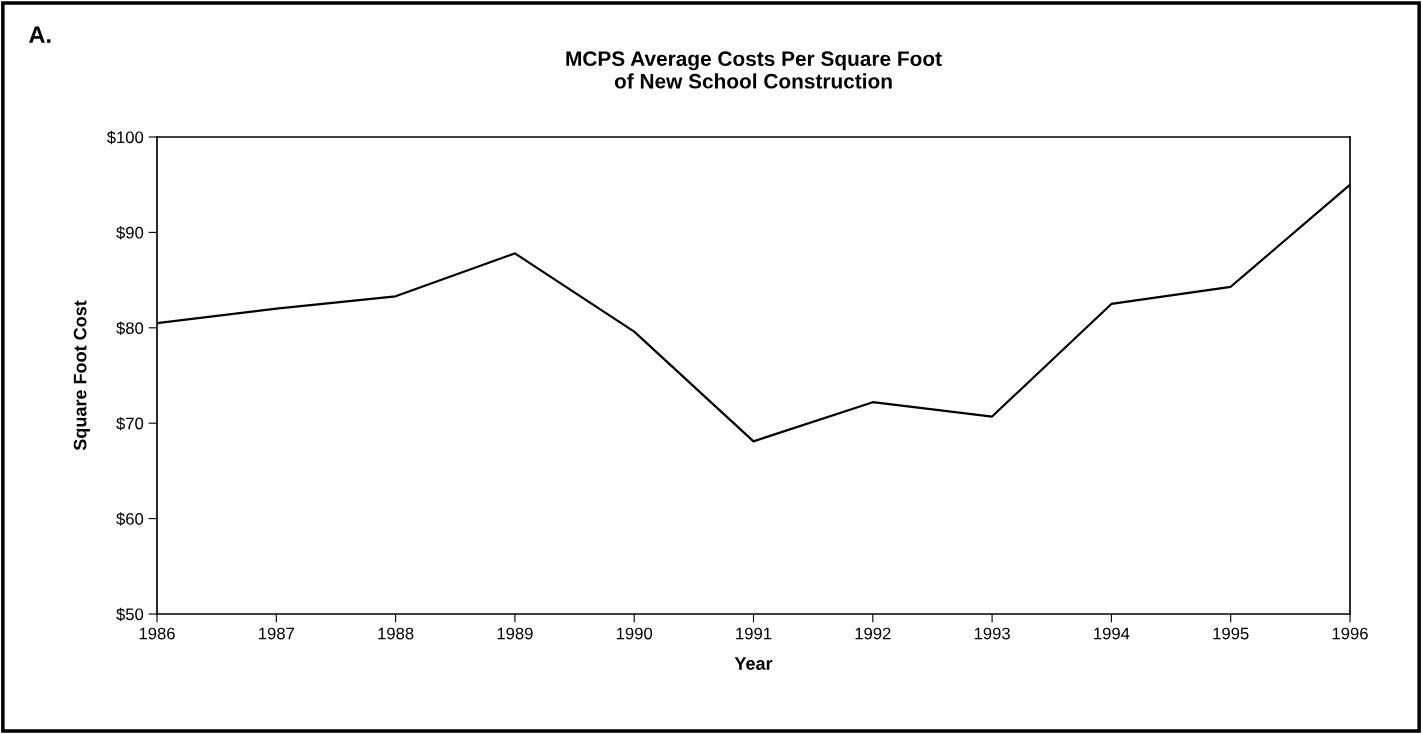 Image resolution: width=1422 pixels, height=734 pixels. I want to click on x-tick-label: 1992, so click(873, 633).